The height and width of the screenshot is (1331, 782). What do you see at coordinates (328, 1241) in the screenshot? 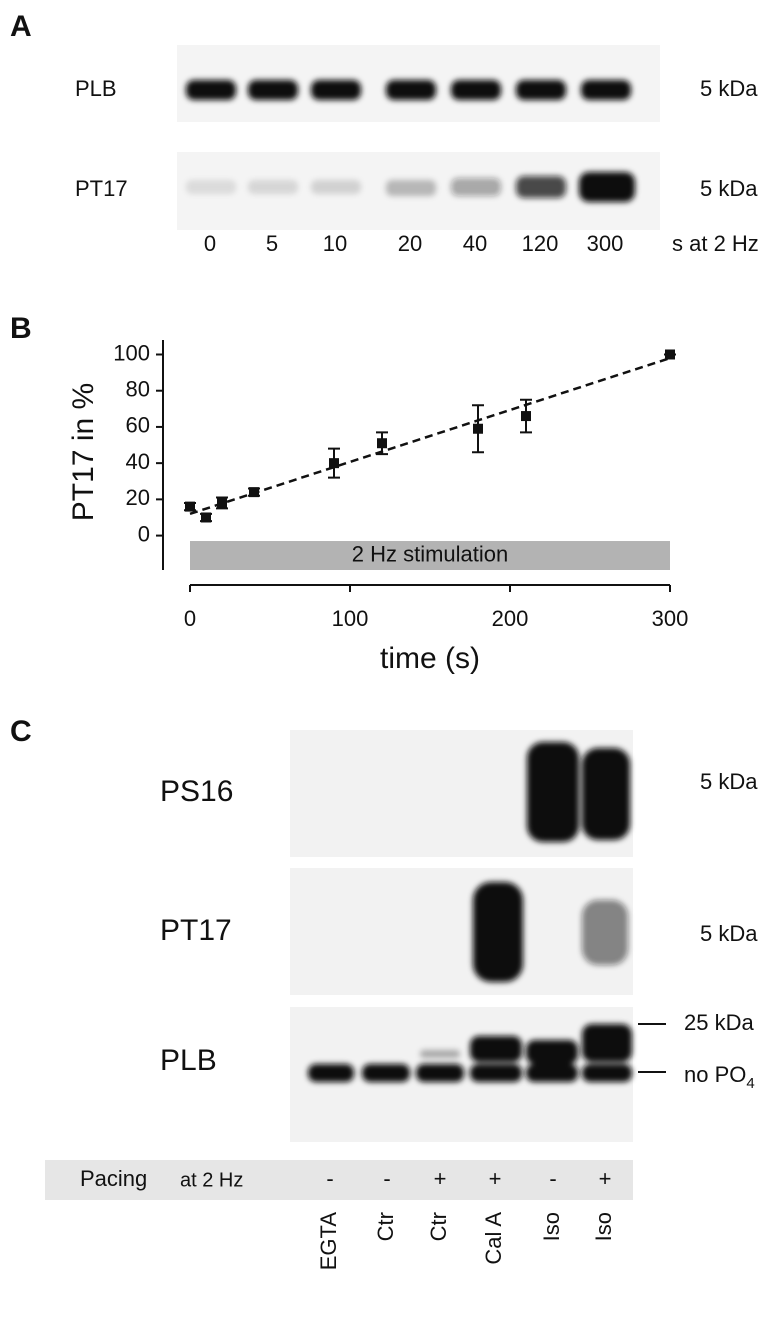
I see `lane-label: EGTA` at bounding box center [328, 1241].